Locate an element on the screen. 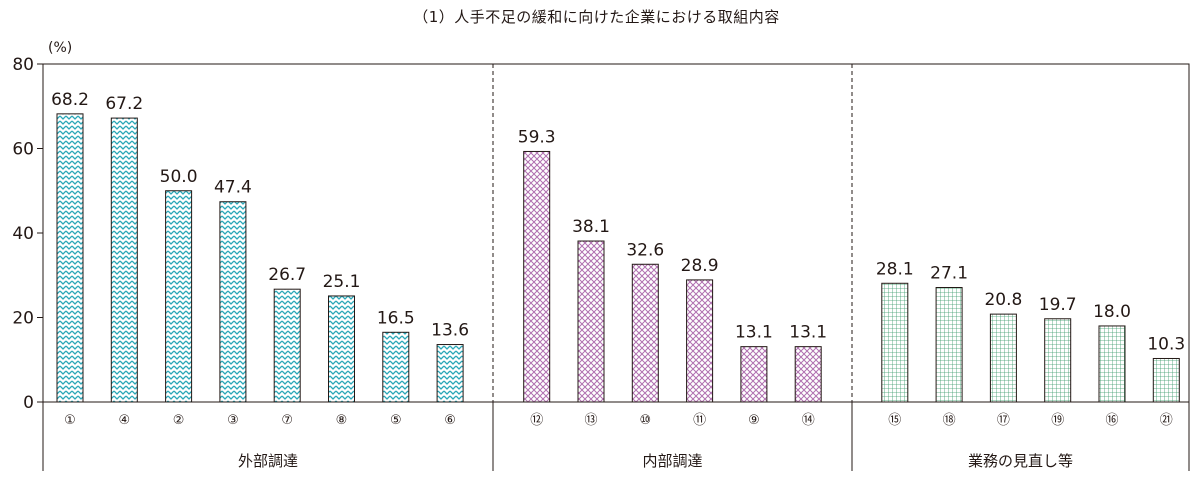  category-label: ⑰ is located at coordinates (1003, 420).